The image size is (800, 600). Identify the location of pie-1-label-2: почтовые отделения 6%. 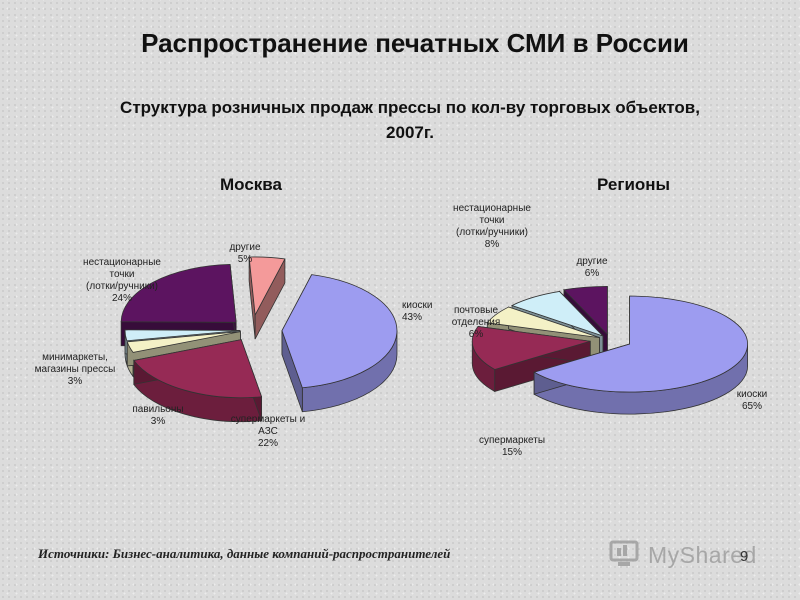
(476, 322).